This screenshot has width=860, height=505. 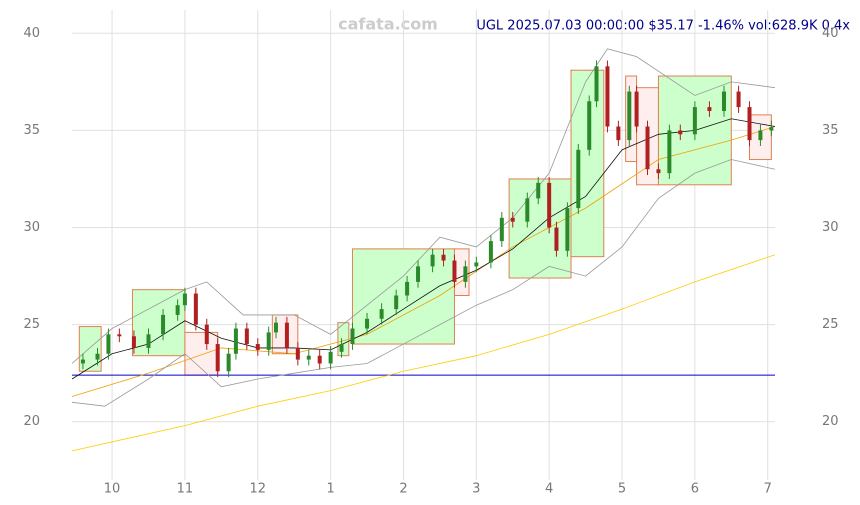 I want to click on x-tick-label: 2, so click(x=403, y=489).